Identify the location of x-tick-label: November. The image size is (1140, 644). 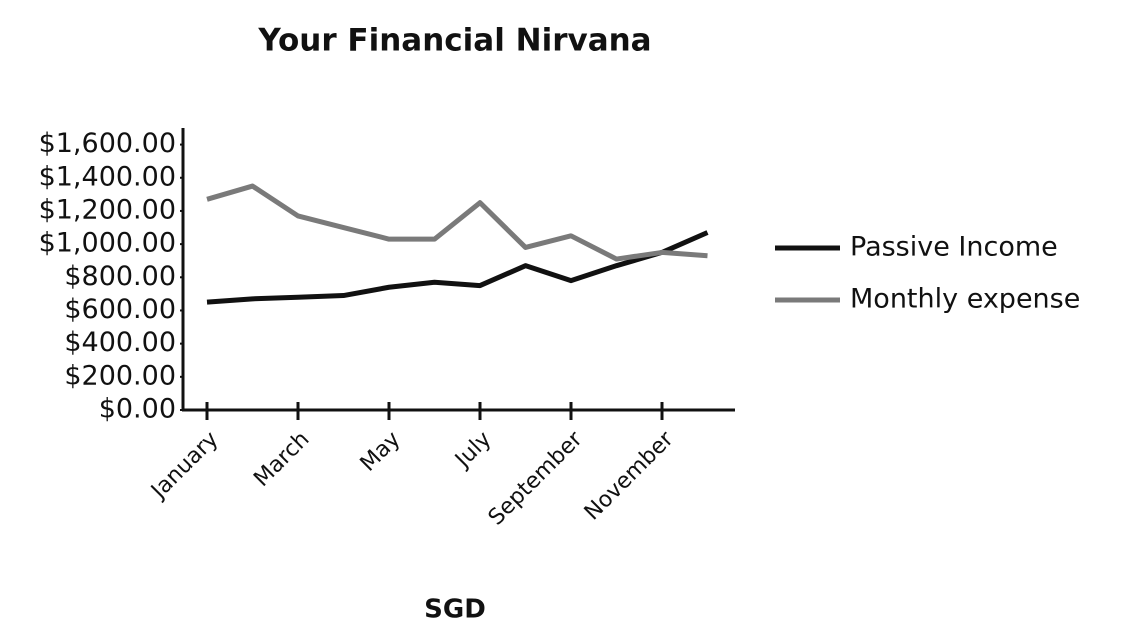
(629, 475).